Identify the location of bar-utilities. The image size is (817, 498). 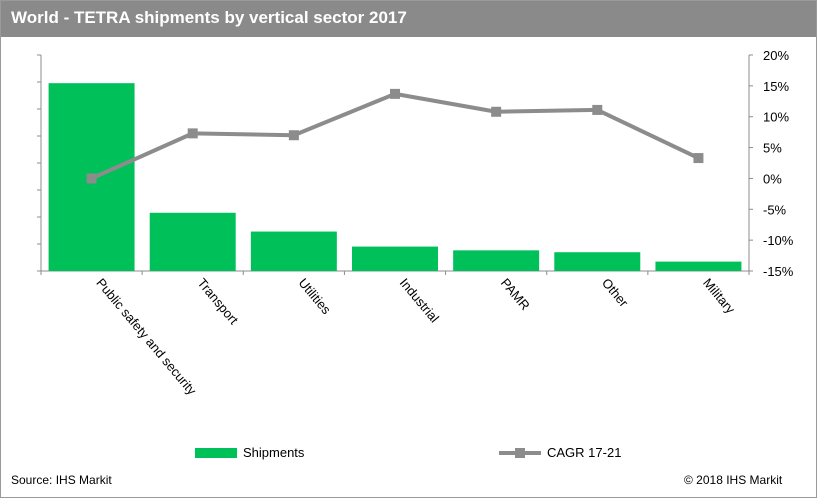
(293, 251).